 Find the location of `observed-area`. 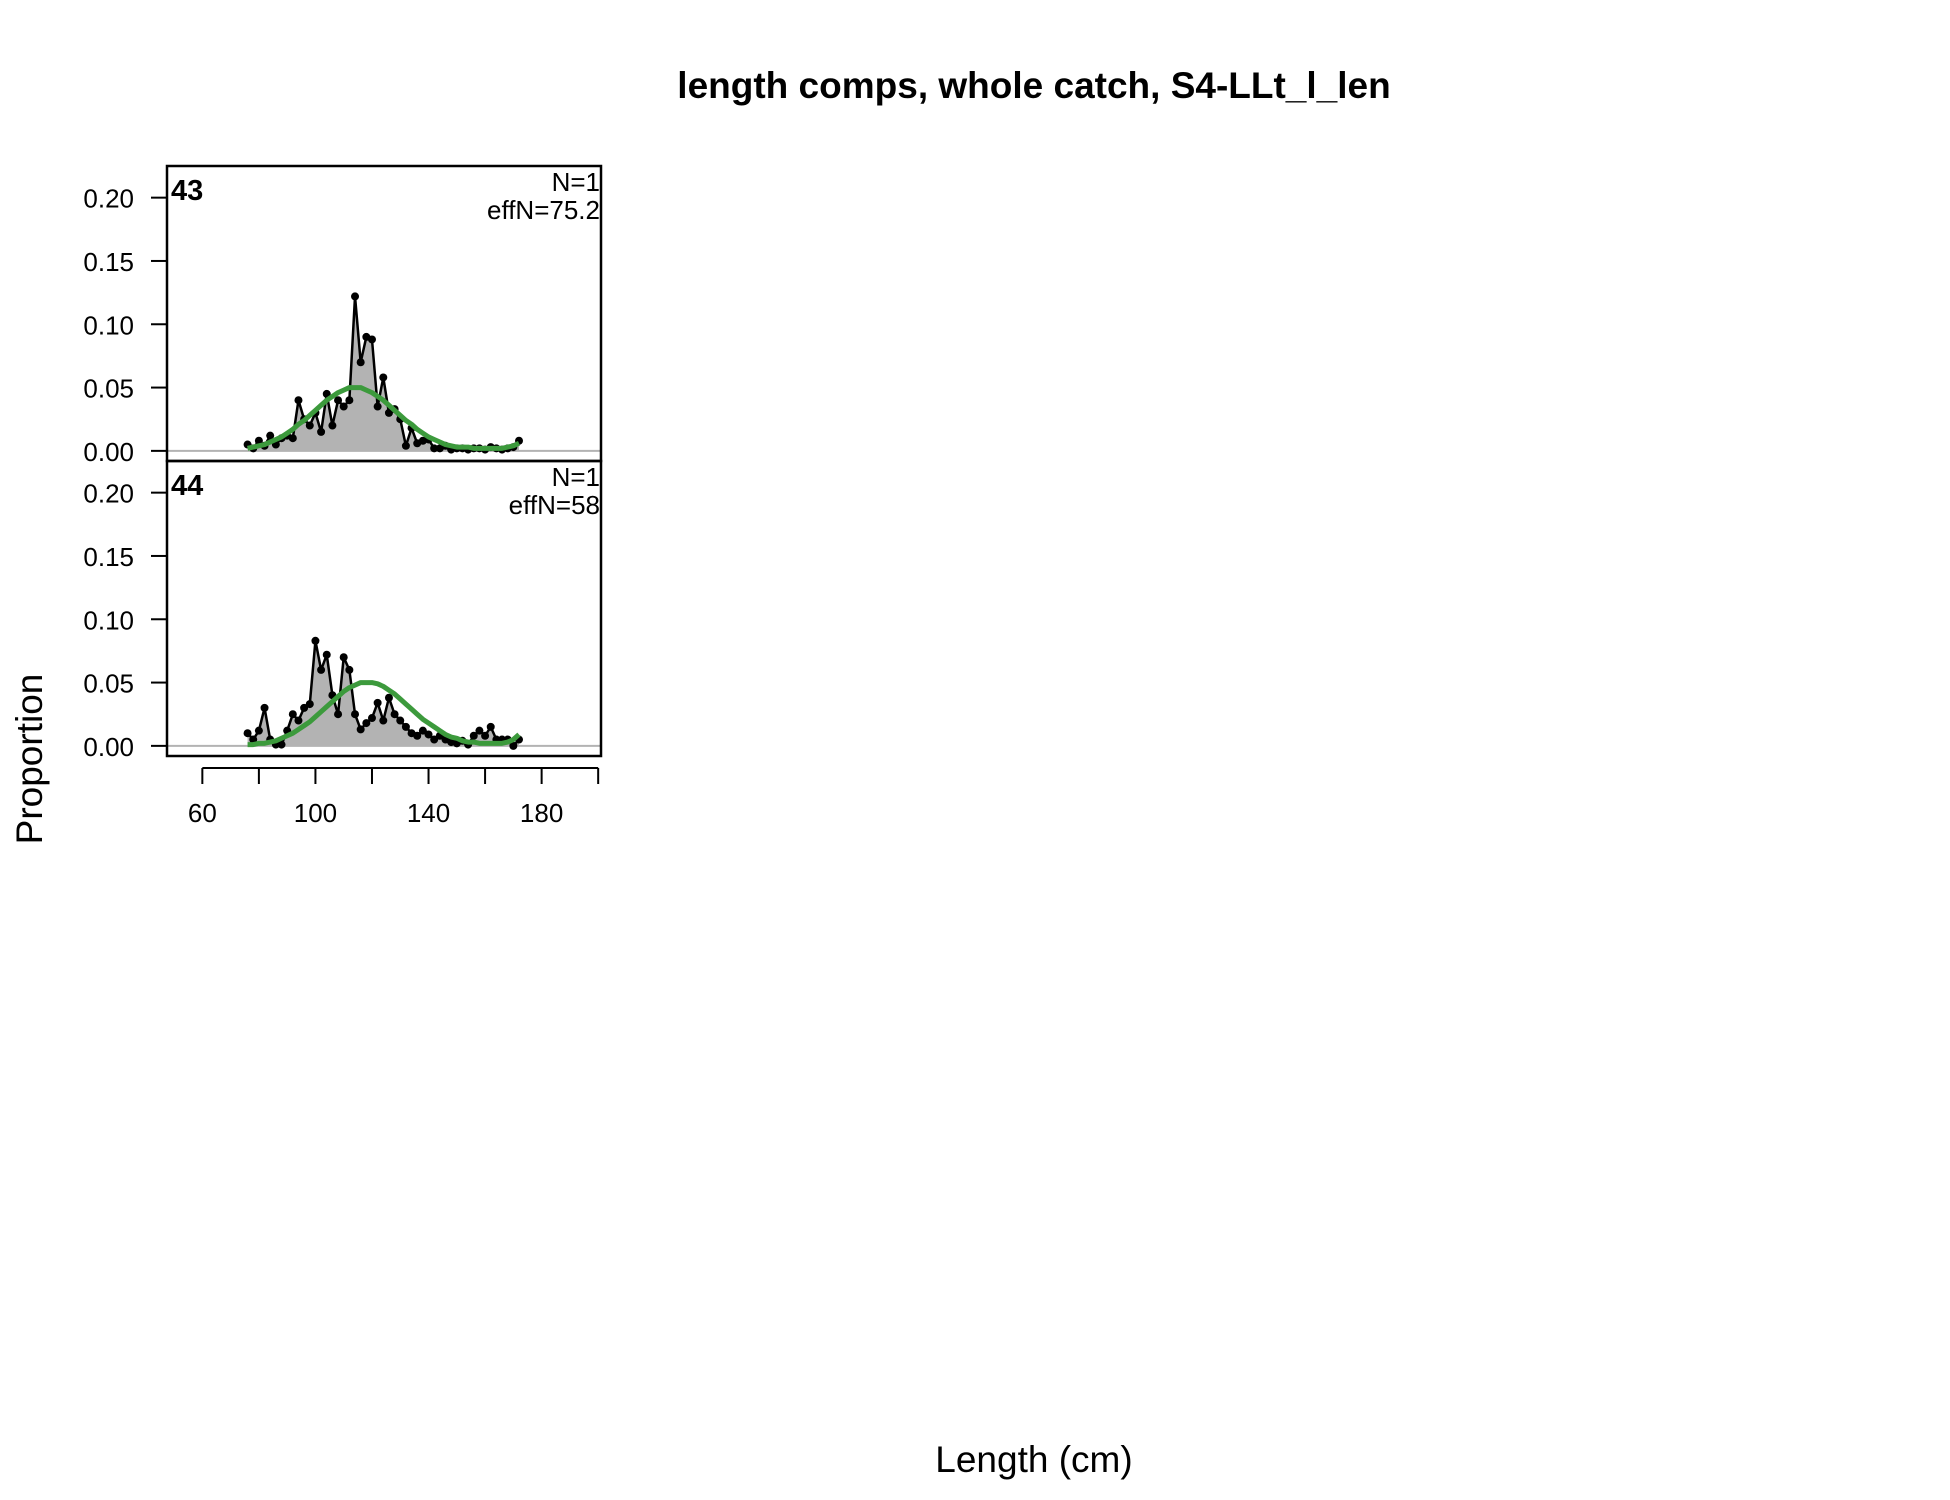

observed-area is located at coordinates (383, 373).